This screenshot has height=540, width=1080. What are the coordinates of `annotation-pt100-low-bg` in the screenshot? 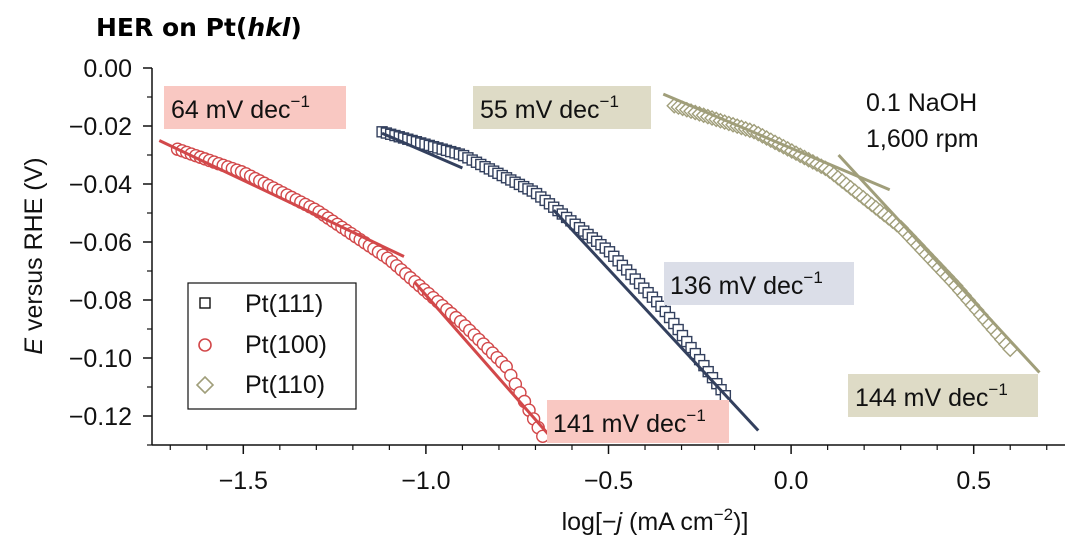 It's located at (255, 107).